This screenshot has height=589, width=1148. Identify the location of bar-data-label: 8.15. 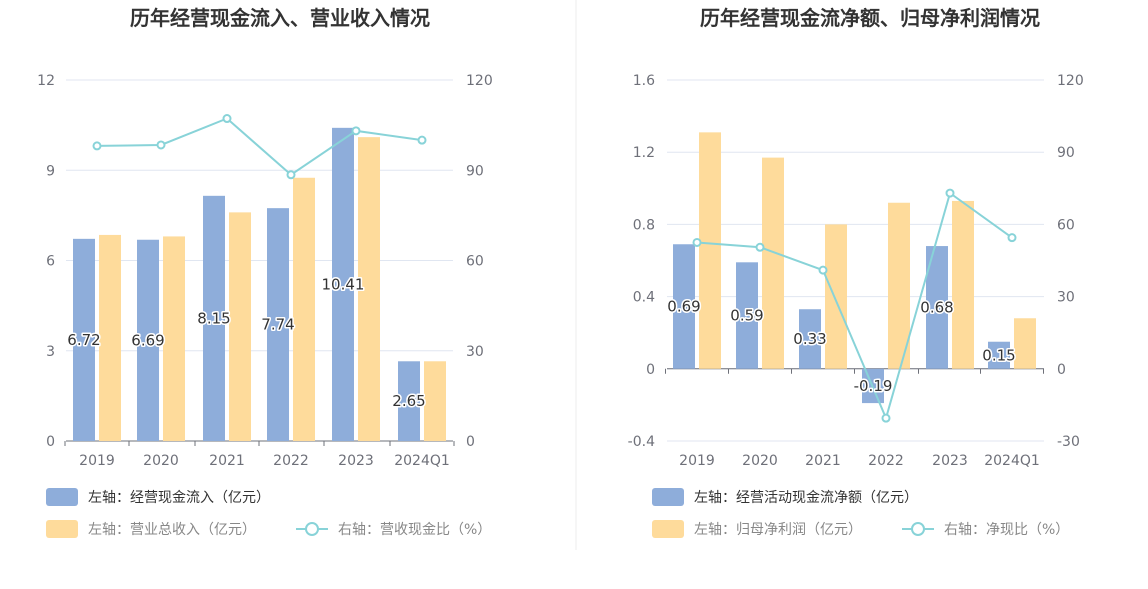
(213, 318).